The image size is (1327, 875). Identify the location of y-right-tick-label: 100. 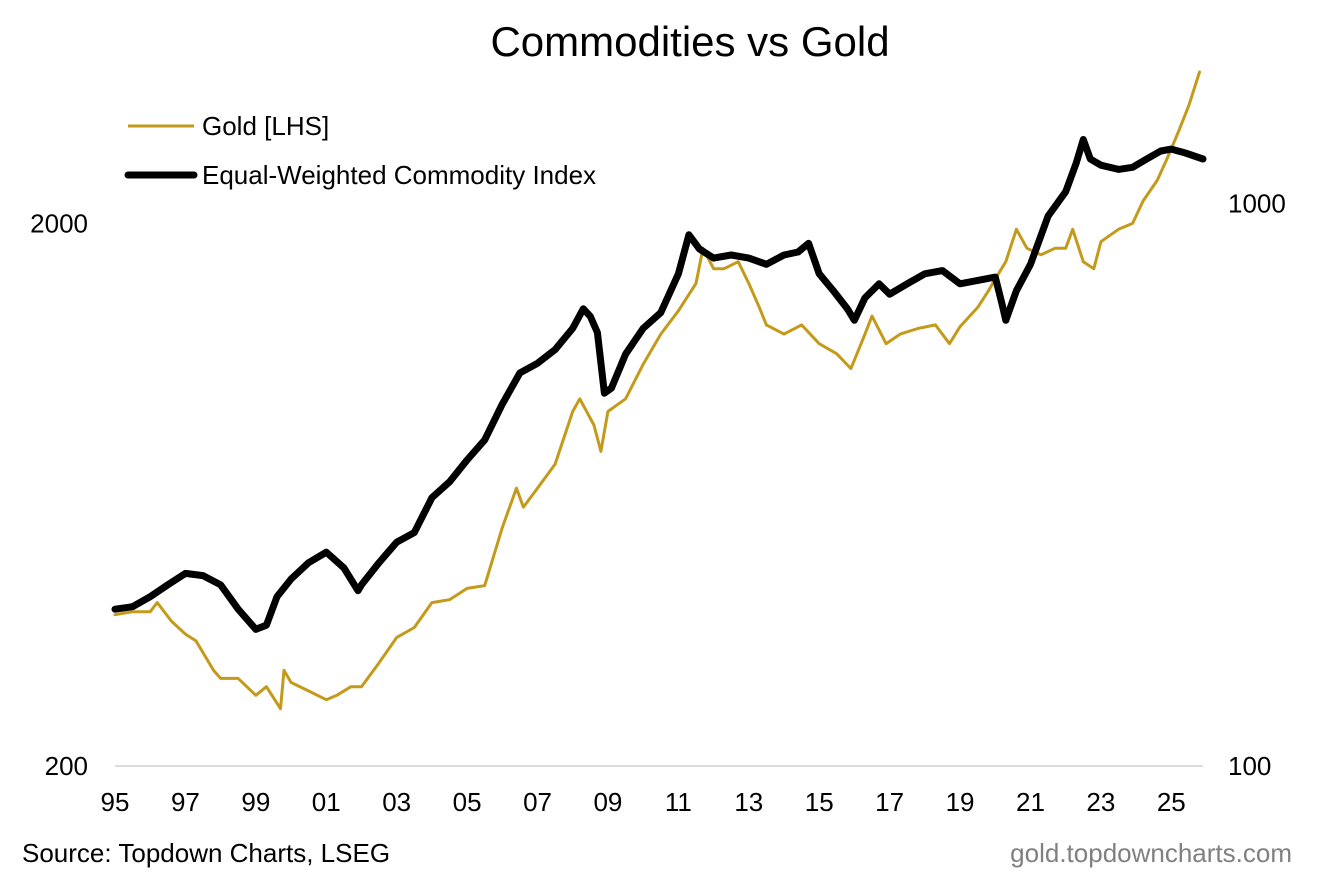
(1249, 766).